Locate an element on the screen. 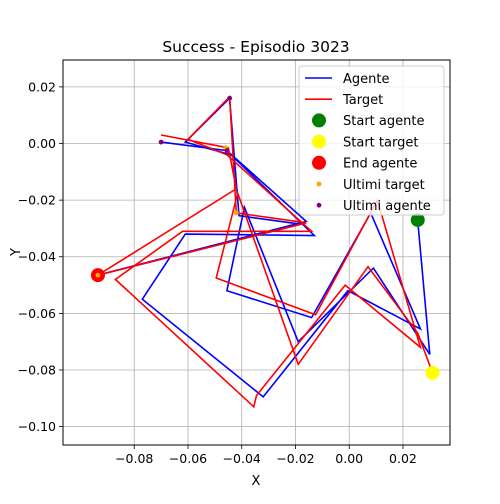 This screenshot has height=504, width=500. legend-label: Ultimi target is located at coordinates (384, 185).